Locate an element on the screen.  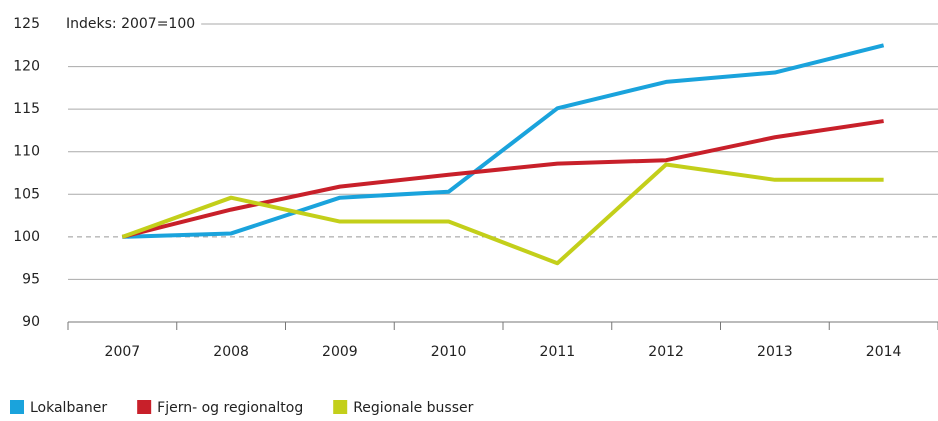
legend-label: Fjern- og regionaltog is located at coordinates (230, 408).